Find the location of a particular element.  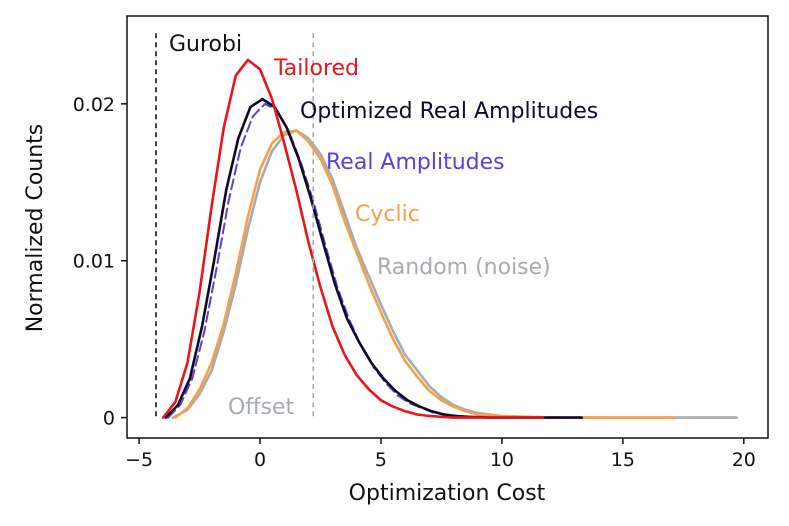

cyclic-label: Cyclic is located at coordinates (387, 214).